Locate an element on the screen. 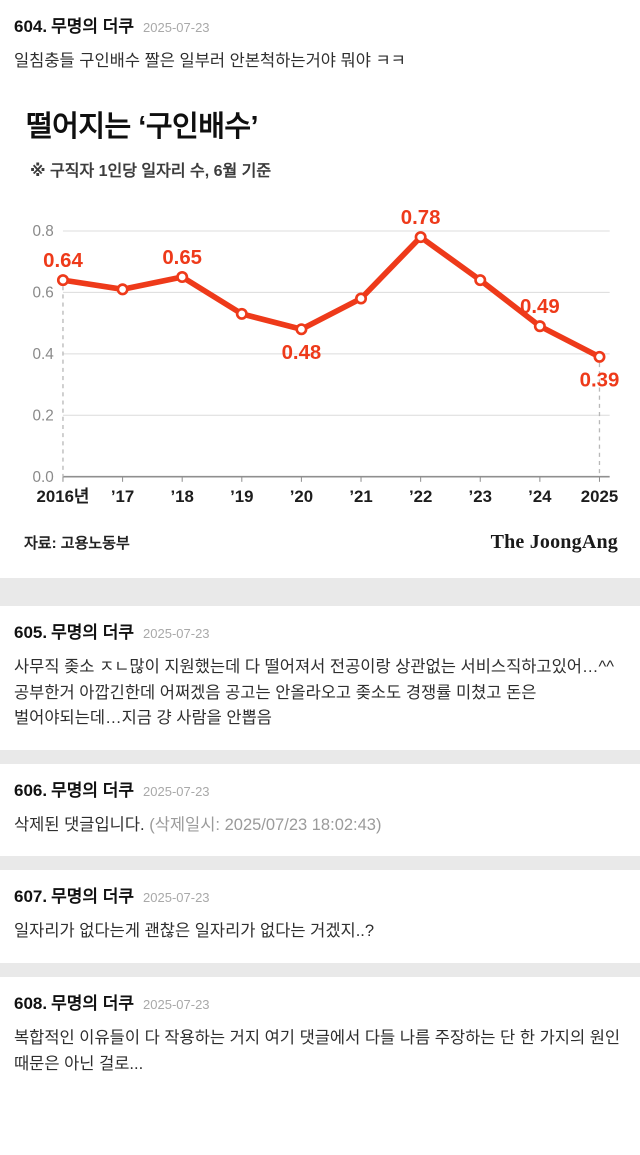  svg-text: 0.49 is located at coordinates (540, 306).